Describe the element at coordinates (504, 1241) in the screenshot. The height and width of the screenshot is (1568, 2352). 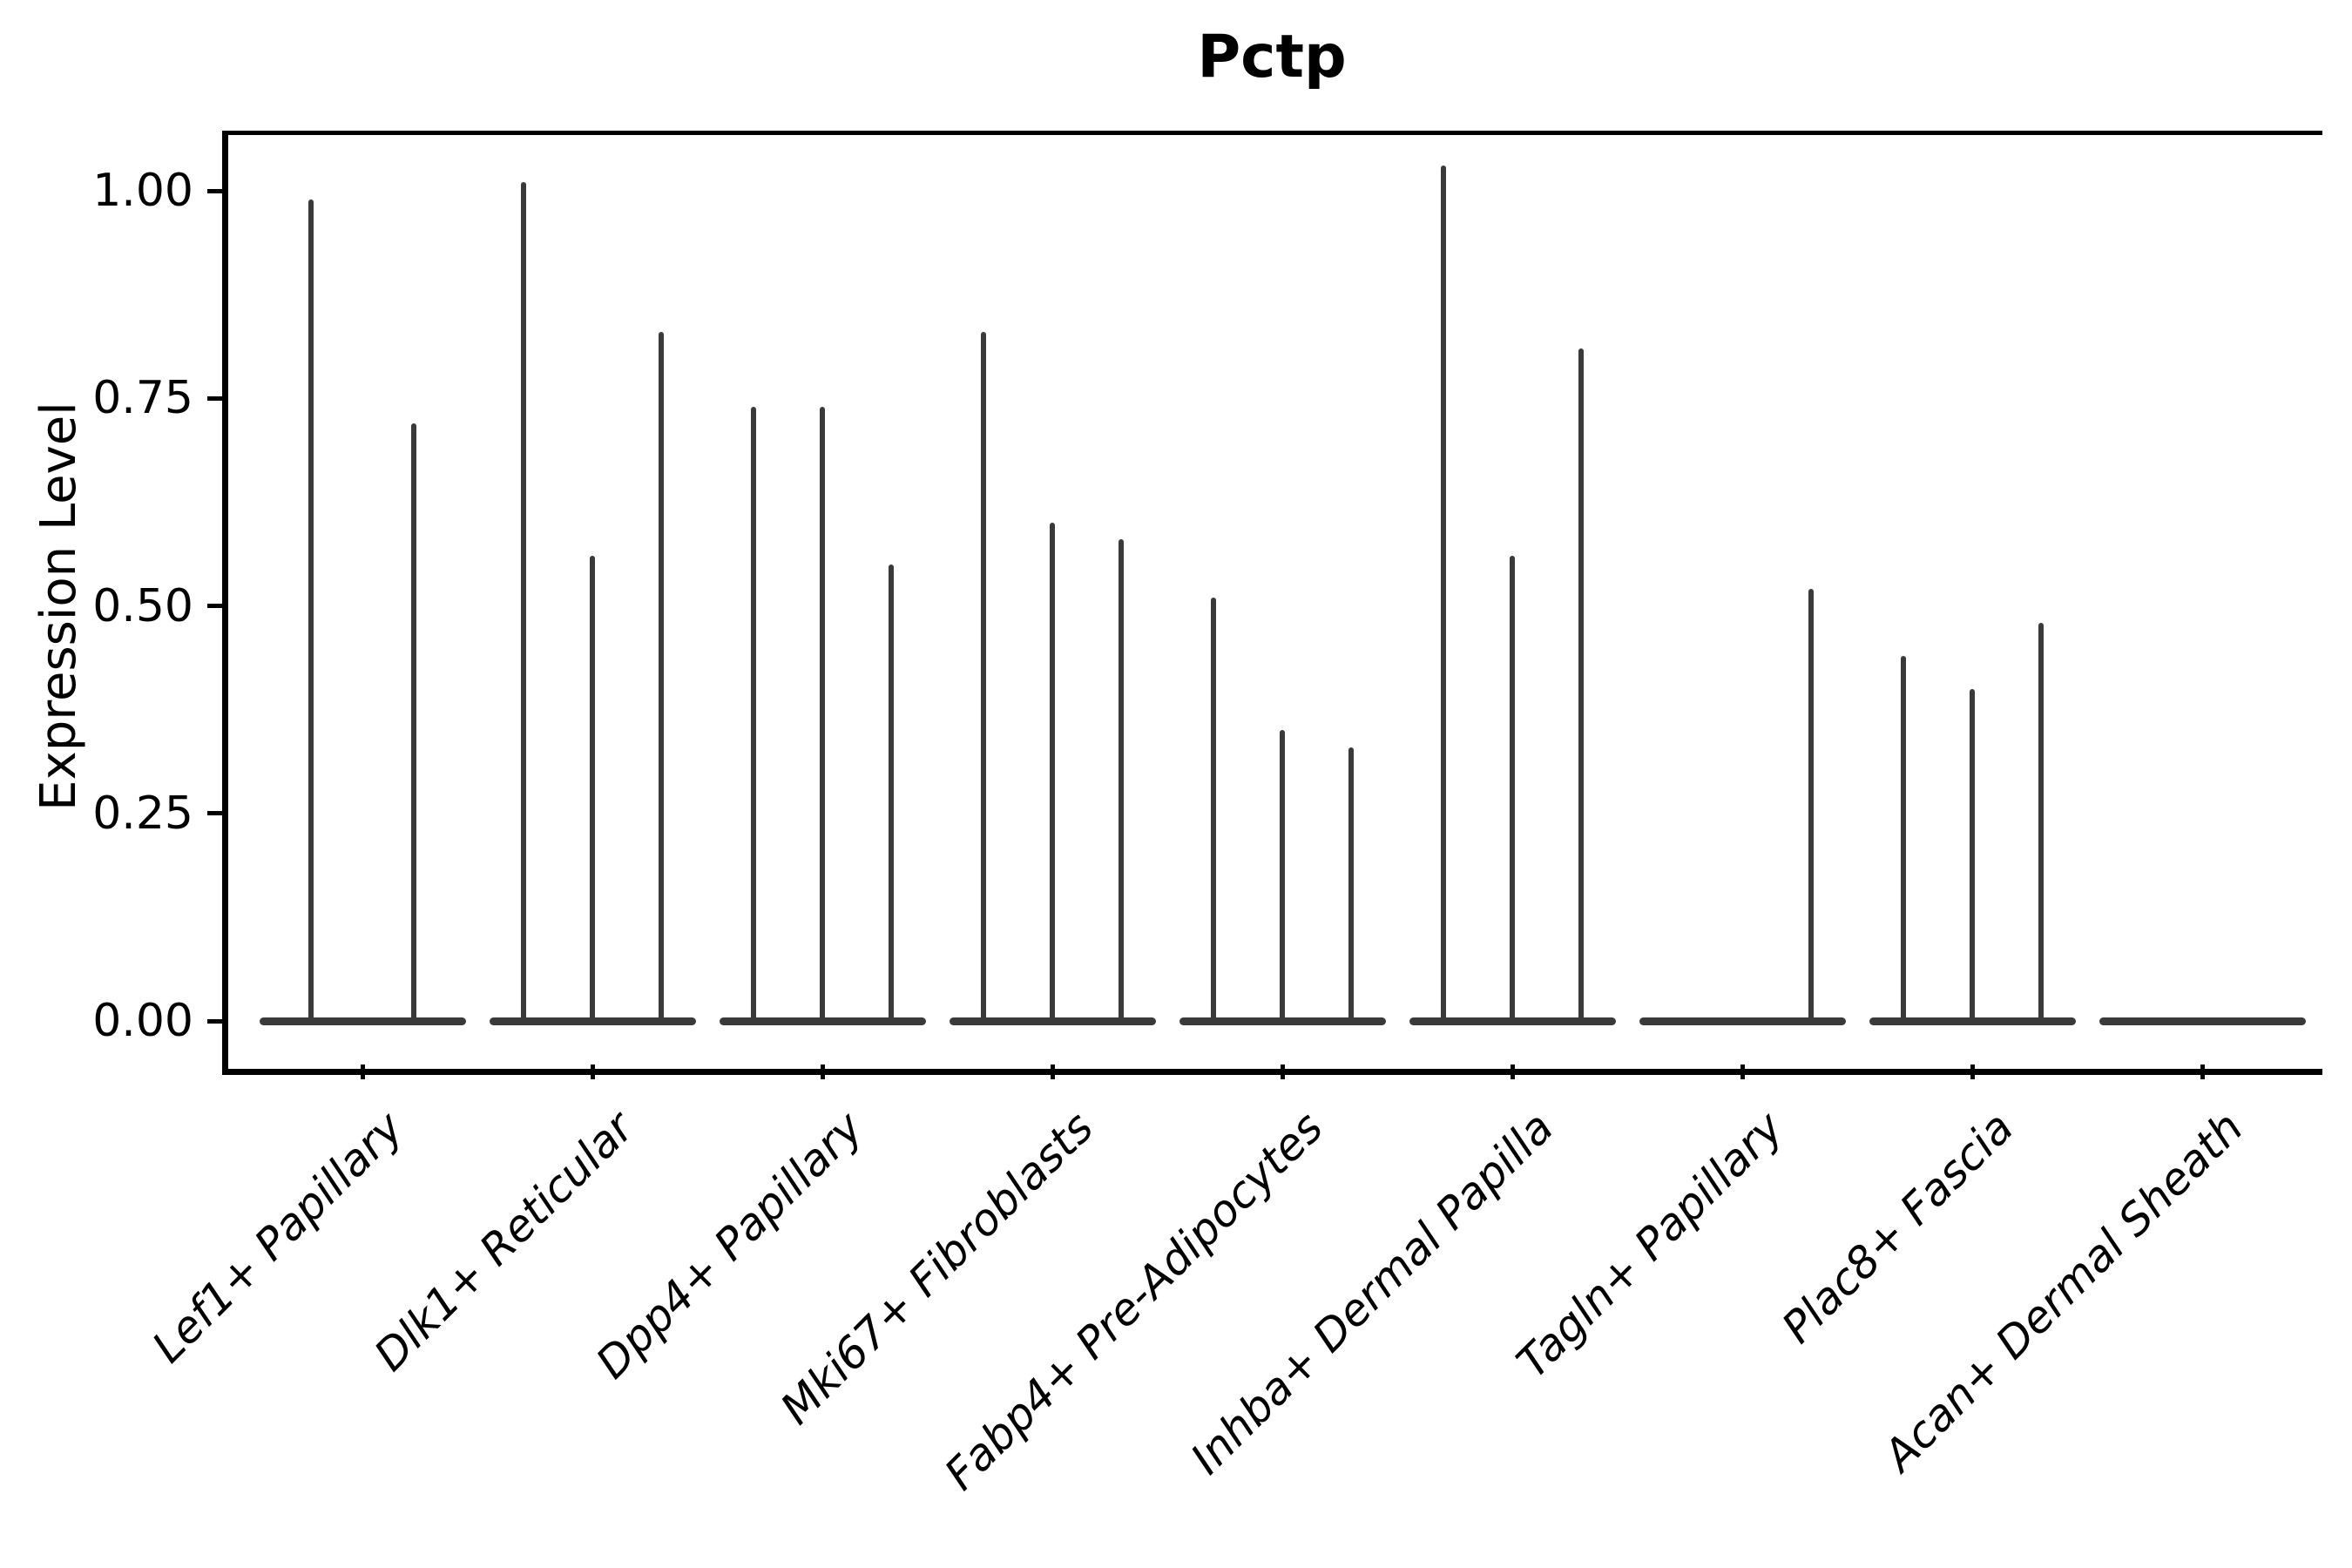
I see `x-category-label: Dlk1+ Reticular` at that location.